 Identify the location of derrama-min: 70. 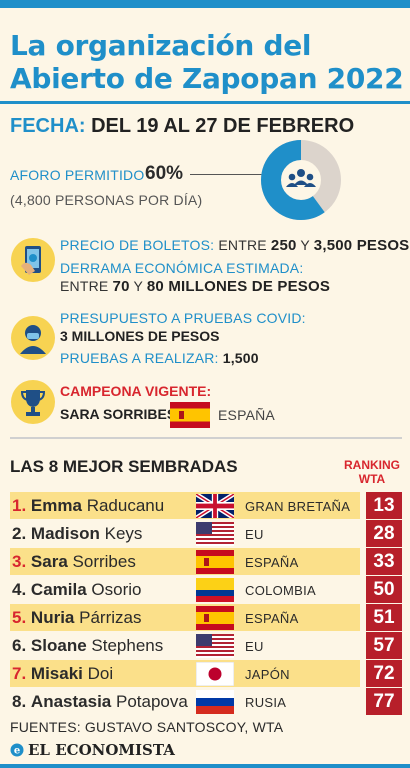
(121, 286).